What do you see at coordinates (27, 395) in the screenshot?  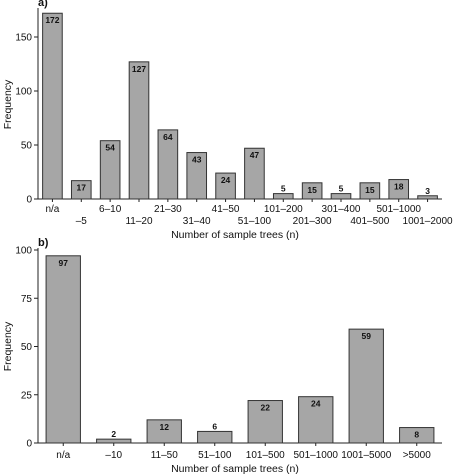 I see `y-tick-label: 25` at bounding box center [27, 395].